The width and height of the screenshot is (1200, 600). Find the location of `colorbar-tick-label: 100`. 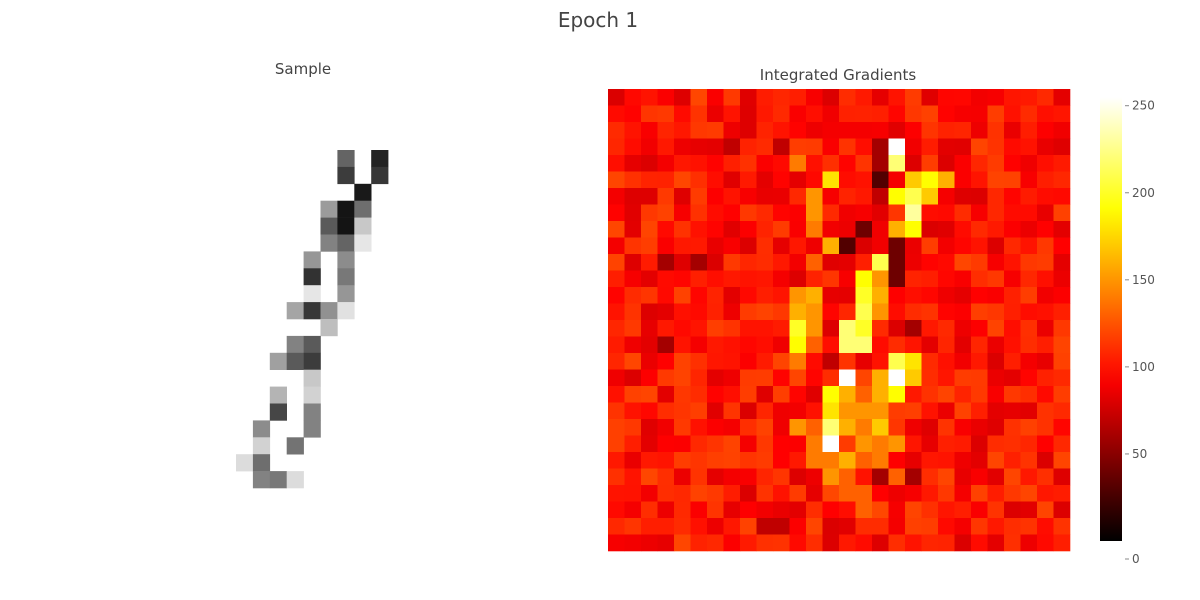

colorbar-tick-label: 100 is located at coordinates (1143, 367).